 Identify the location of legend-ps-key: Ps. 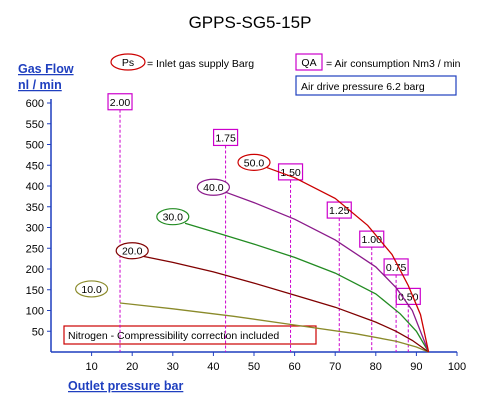
(128, 63).